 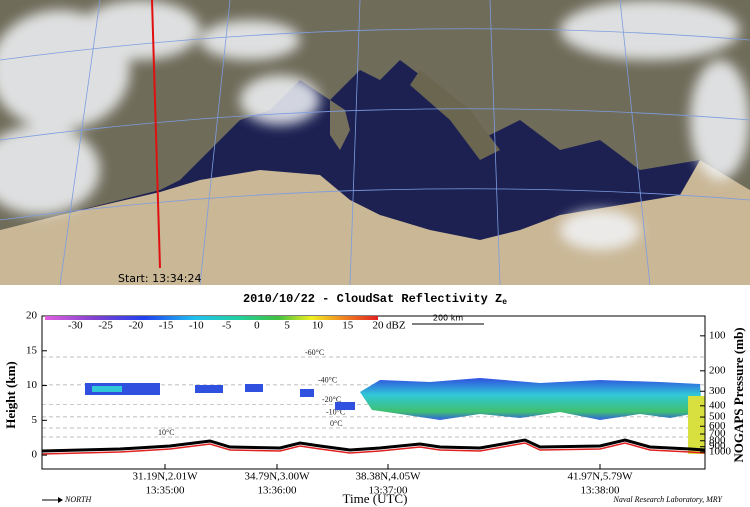 I want to click on y-axis-label: Height (km), so click(x=10, y=395).